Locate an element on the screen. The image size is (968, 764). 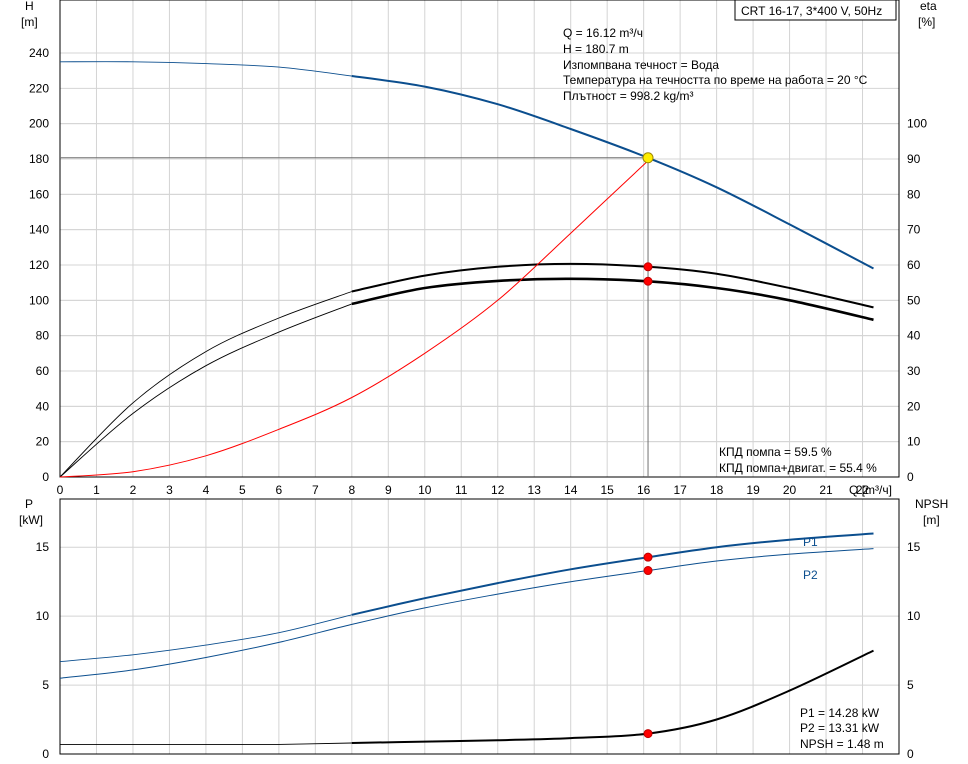
top-right-tick-label: 40 is located at coordinates (914, 336).